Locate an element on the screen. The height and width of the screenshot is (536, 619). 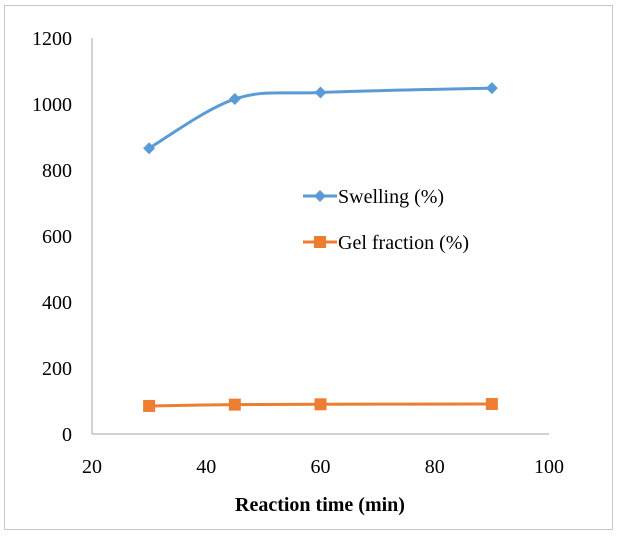
series-swelling is located at coordinates (320, 118).